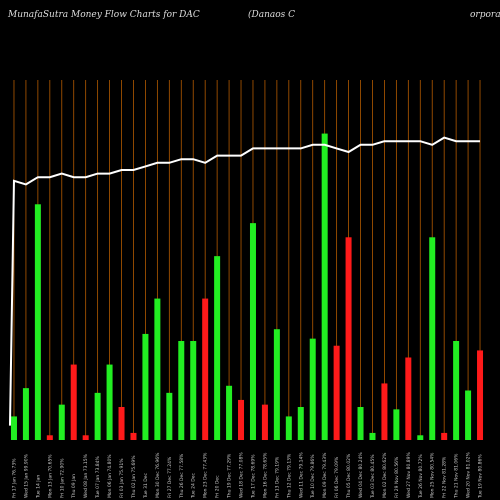  Describe the element at coordinates (385, 475) in the screenshot. I see `x-tick-label: Mon 02 Dec 80.62%` at that location.